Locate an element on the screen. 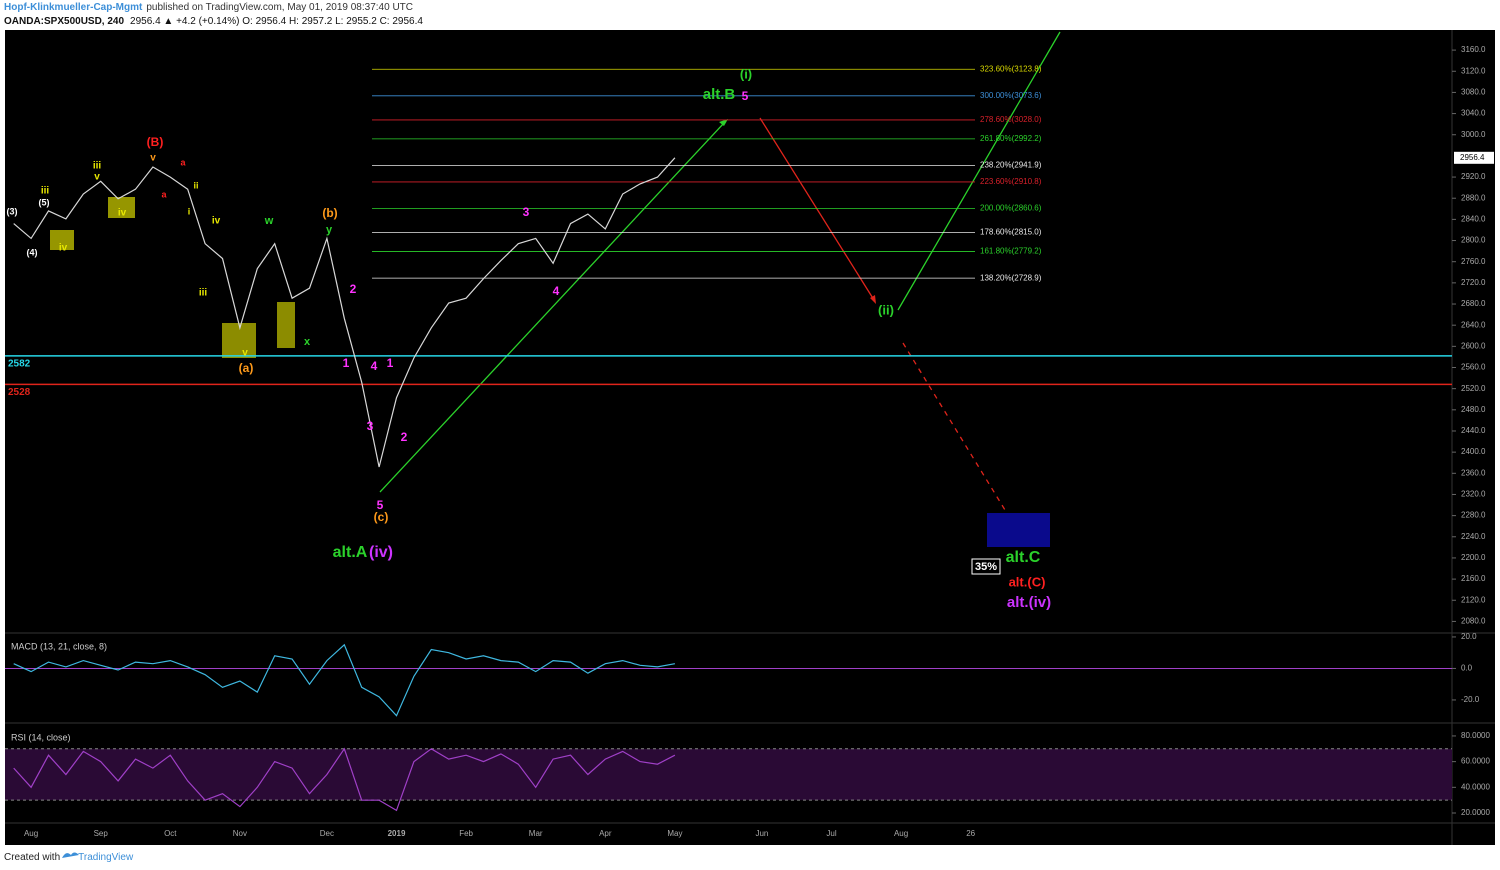 The height and width of the screenshot is (870, 1500). wave-label: alt.B is located at coordinates (719, 94).